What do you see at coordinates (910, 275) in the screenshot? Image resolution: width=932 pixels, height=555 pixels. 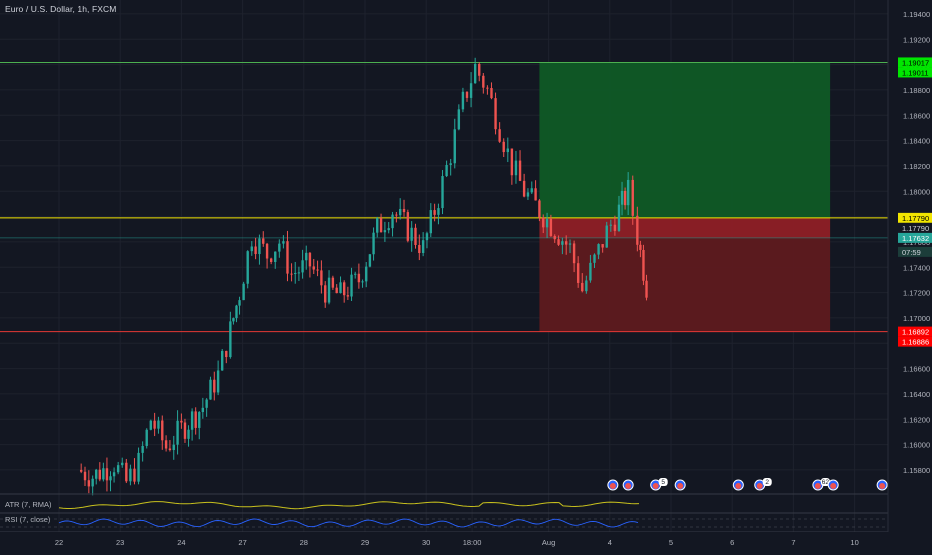 I see `price-axis-bg` at bounding box center [910, 275].